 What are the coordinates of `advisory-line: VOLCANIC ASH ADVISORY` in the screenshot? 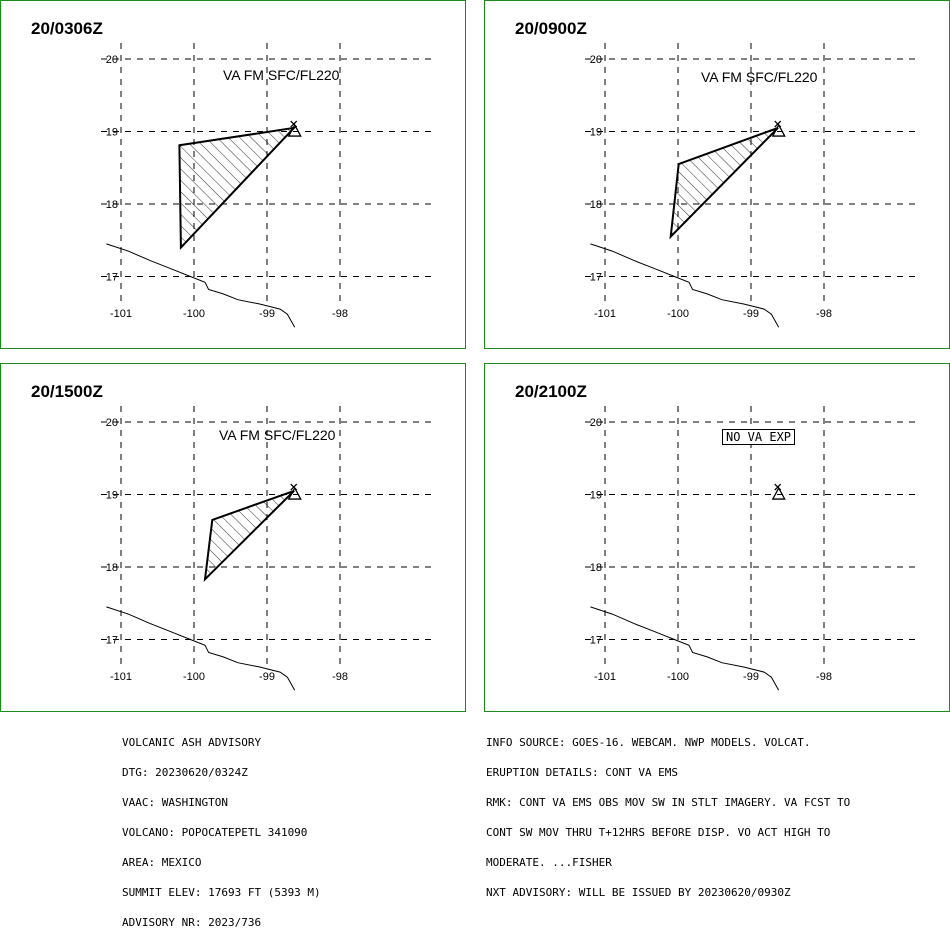 It's located at (192, 742).